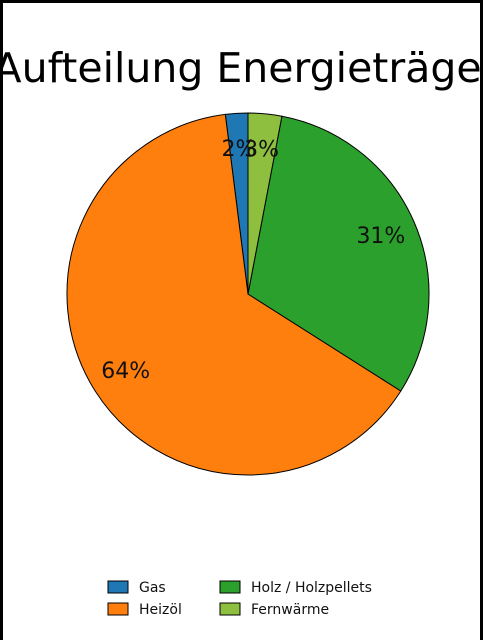  I want to click on legend-item-fernwaerme: Fernwärme, so click(274, 610).